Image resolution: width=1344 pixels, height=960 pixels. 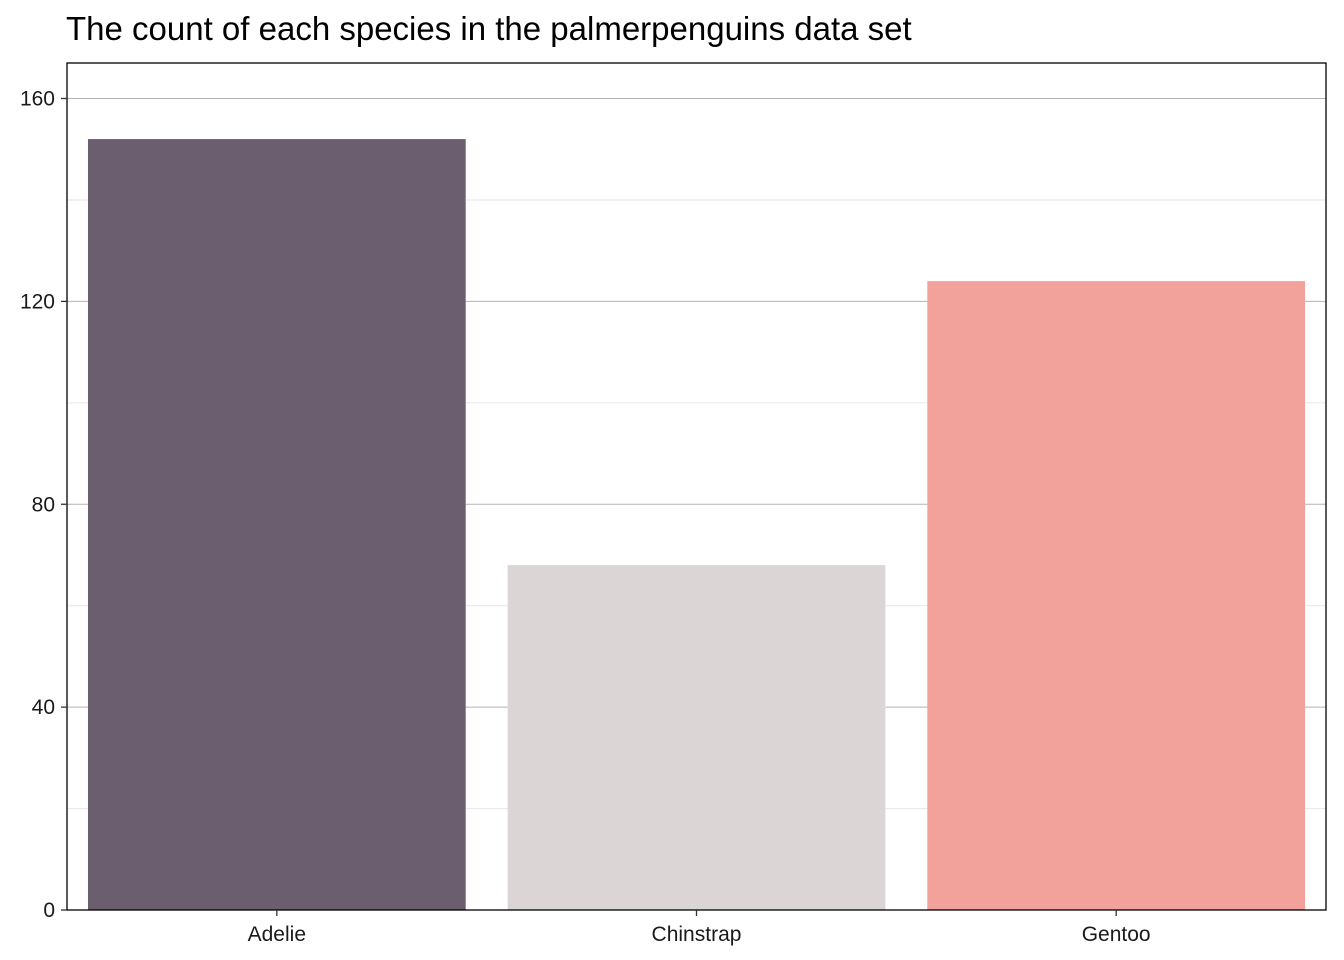 What do you see at coordinates (277, 934) in the screenshot?
I see `x-tick-label: Adelie` at bounding box center [277, 934].